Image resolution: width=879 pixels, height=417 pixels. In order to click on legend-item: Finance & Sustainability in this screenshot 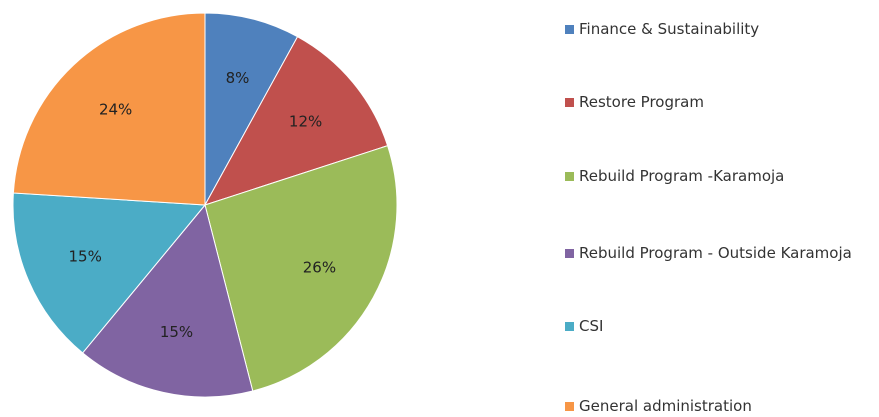, I will do `click(715, 29)`.